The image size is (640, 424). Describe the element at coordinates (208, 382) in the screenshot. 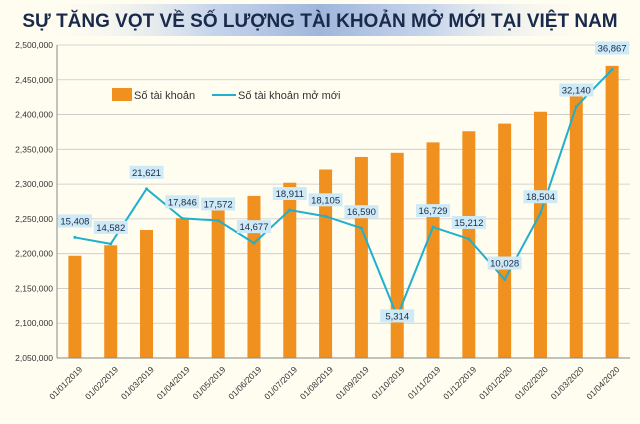

I see `x-tick-label: 01/05/2019` at that location.